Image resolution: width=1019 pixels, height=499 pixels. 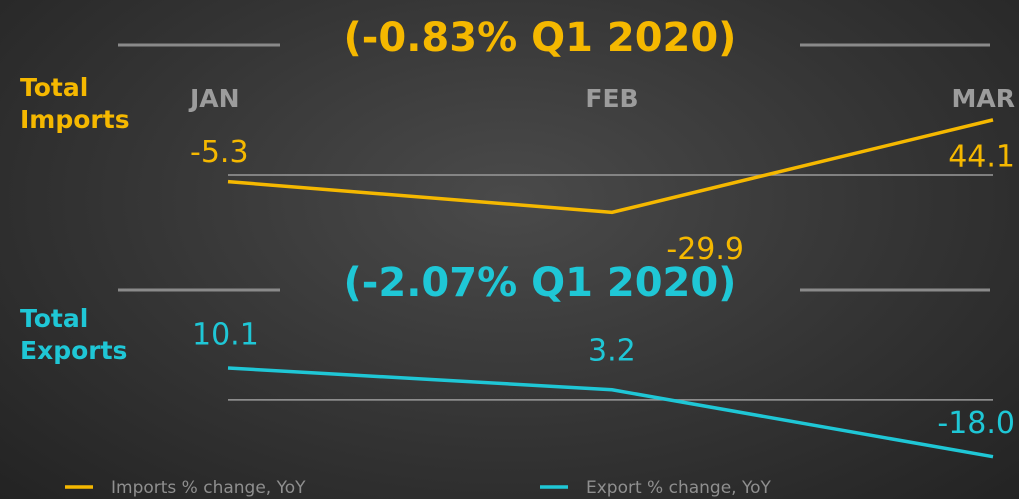 I want to click on legend-label: Imports % change, YoY, so click(x=208, y=488).